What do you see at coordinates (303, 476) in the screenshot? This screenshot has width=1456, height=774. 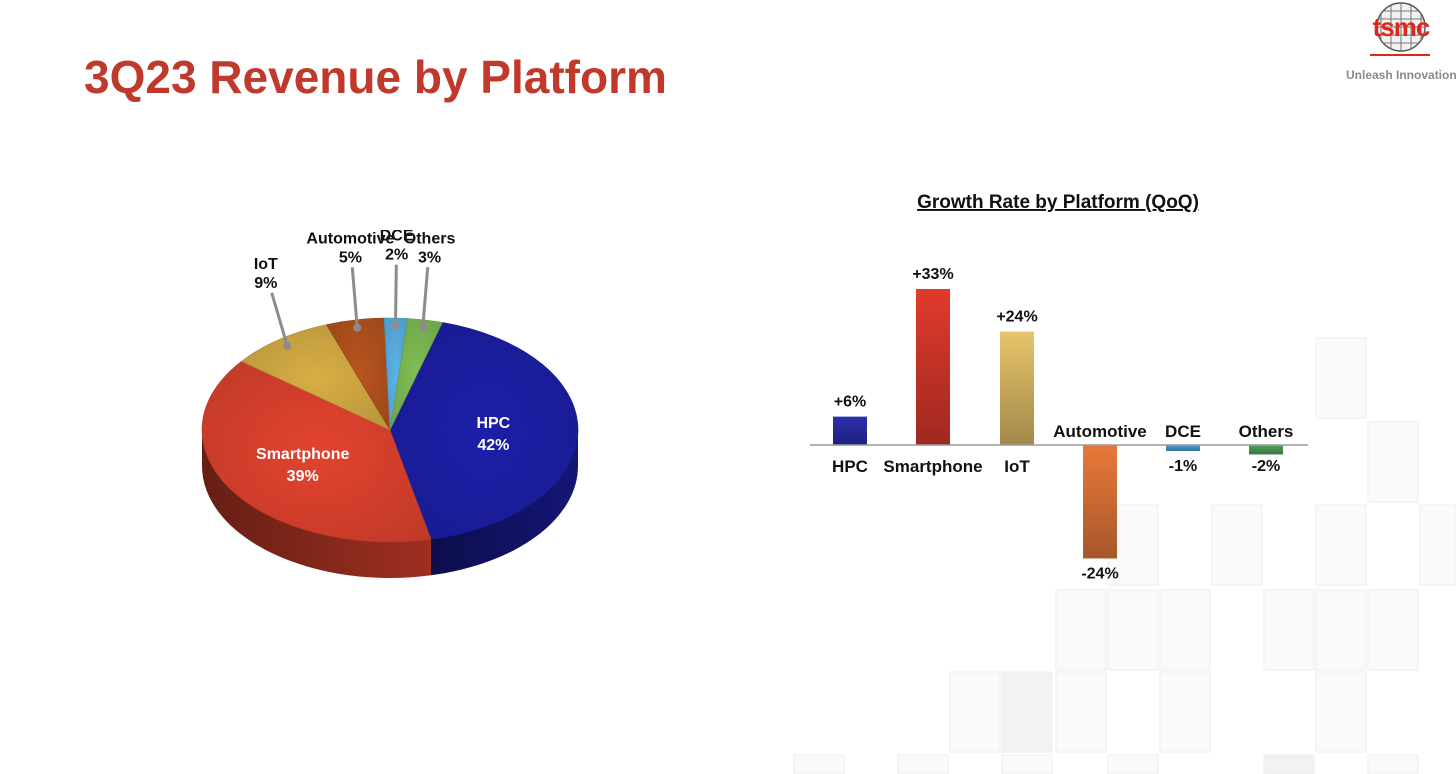 I see `pie-value-smartphone: 39%` at bounding box center [303, 476].